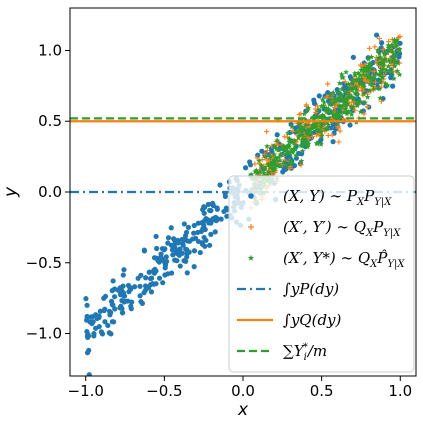  What do you see at coordinates (243, 410) in the screenshot?
I see `x-axis-label: x` at bounding box center [243, 410].